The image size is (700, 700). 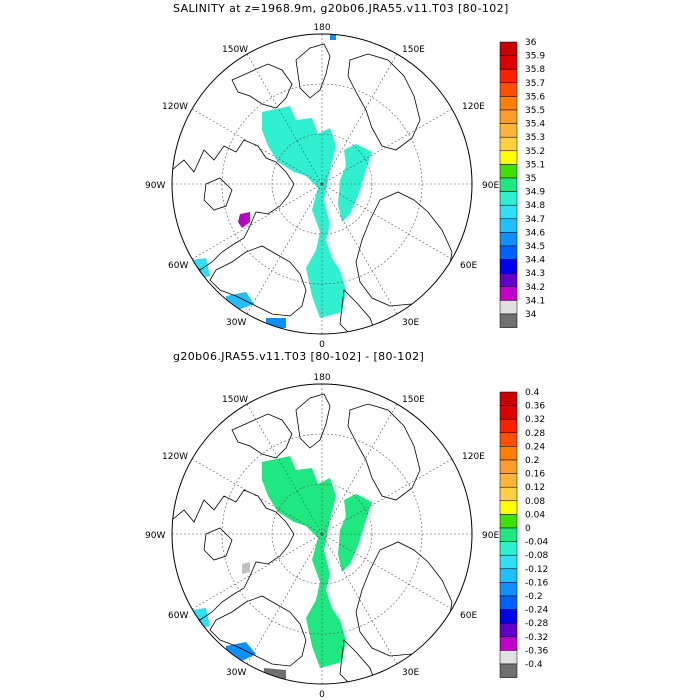 I want to click on lon-label-90e: 90E, so click(x=490, y=186).